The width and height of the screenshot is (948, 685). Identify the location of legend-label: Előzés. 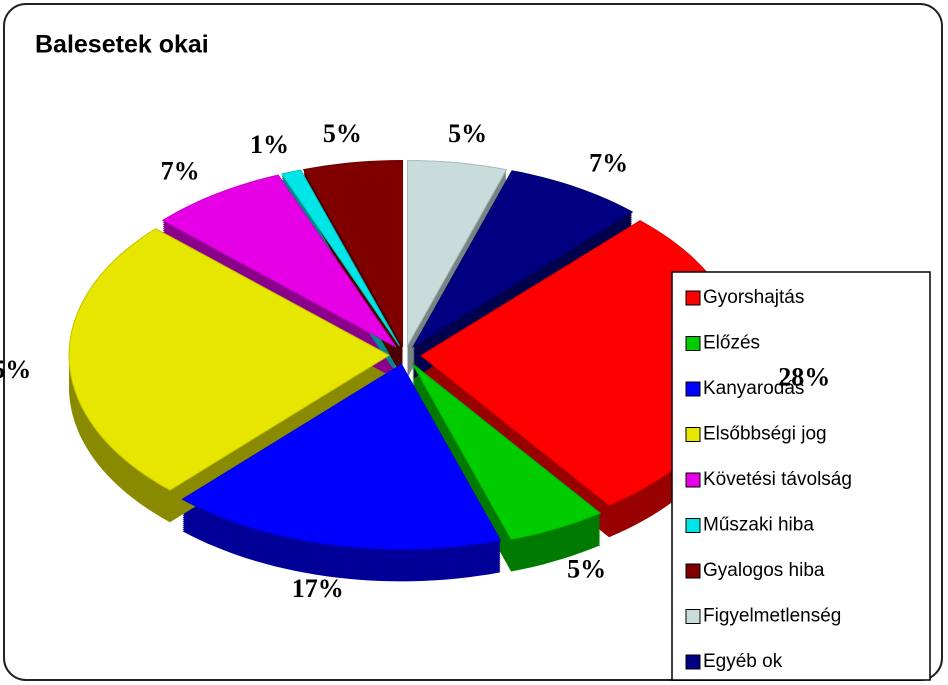
(731, 343).